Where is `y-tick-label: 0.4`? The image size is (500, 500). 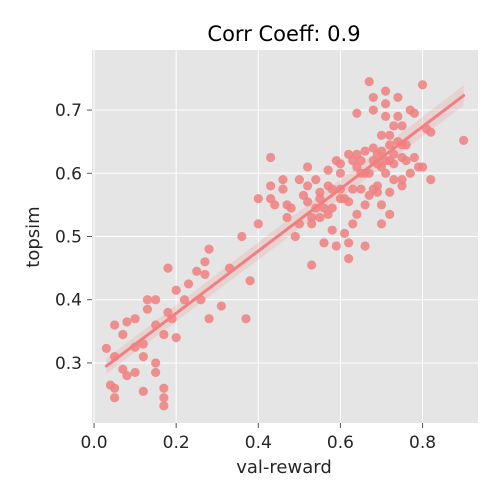 y-tick-label: 0.4 is located at coordinates (68, 301).